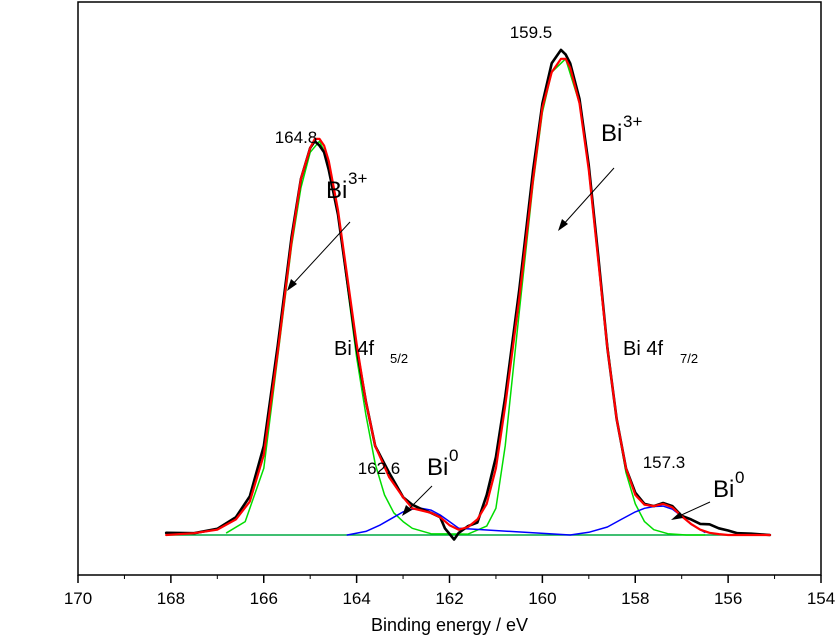  Describe the element at coordinates (526, 520) in the screenshot. I see `series-line-bi0-components` at that location.